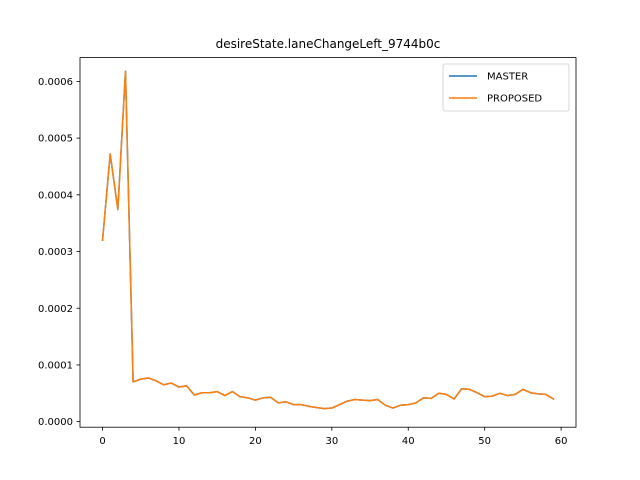 The width and height of the screenshot is (640, 480). Describe the element at coordinates (507, 77) in the screenshot. I see `legend-label-master: MASTER` at that location.